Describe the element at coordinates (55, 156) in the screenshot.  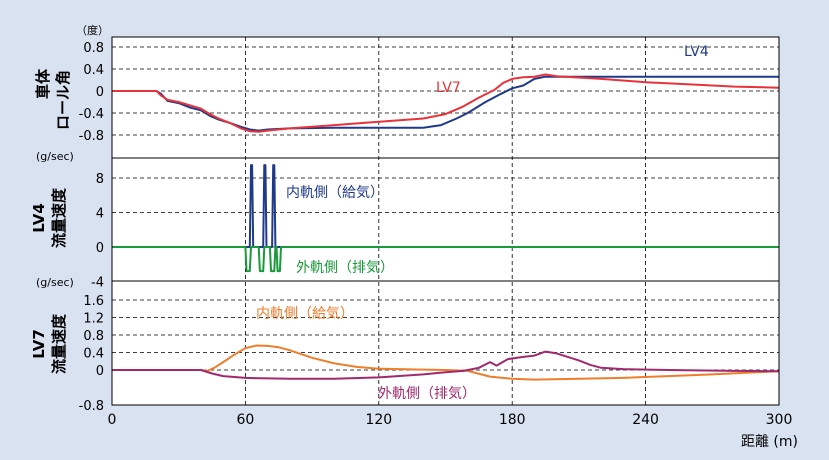
I see `mid-unit-label: (g/sec)` at that location.